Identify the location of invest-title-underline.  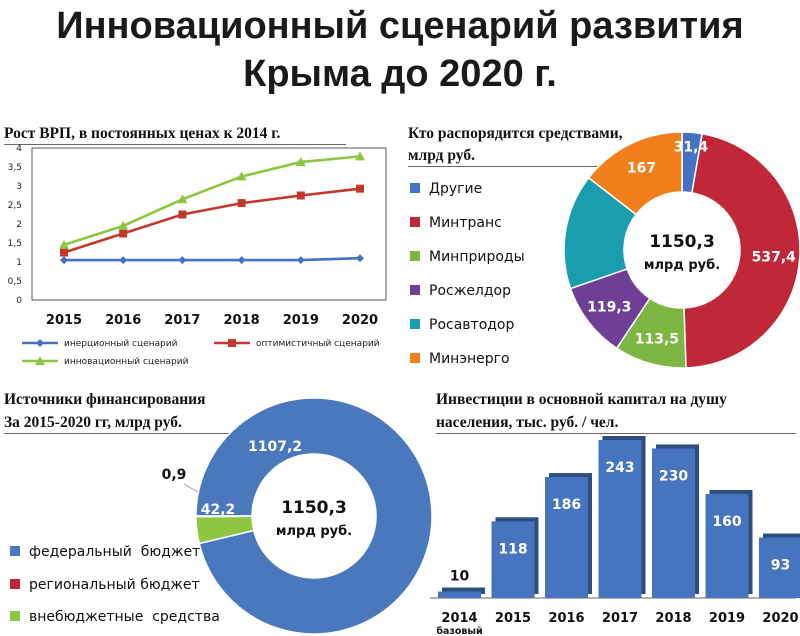
(616, 433).